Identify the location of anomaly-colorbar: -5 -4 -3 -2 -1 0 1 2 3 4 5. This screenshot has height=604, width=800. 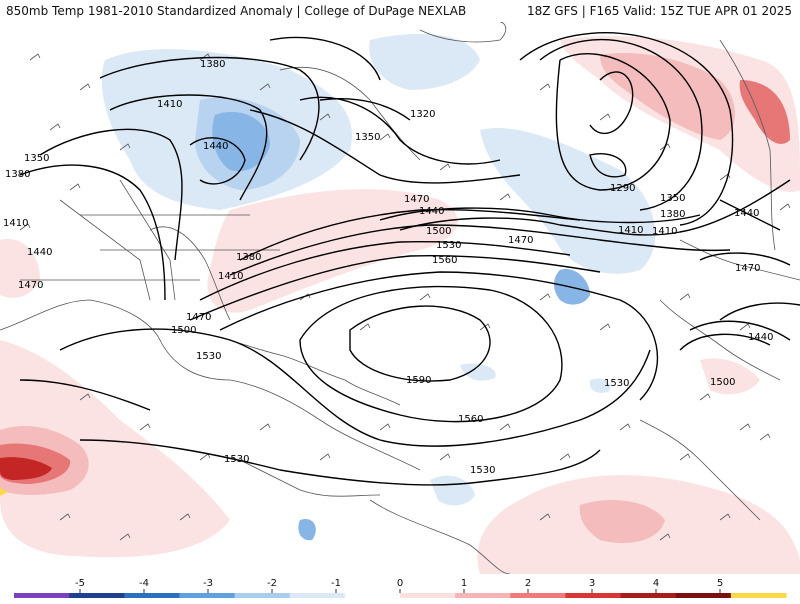
(400, 587).